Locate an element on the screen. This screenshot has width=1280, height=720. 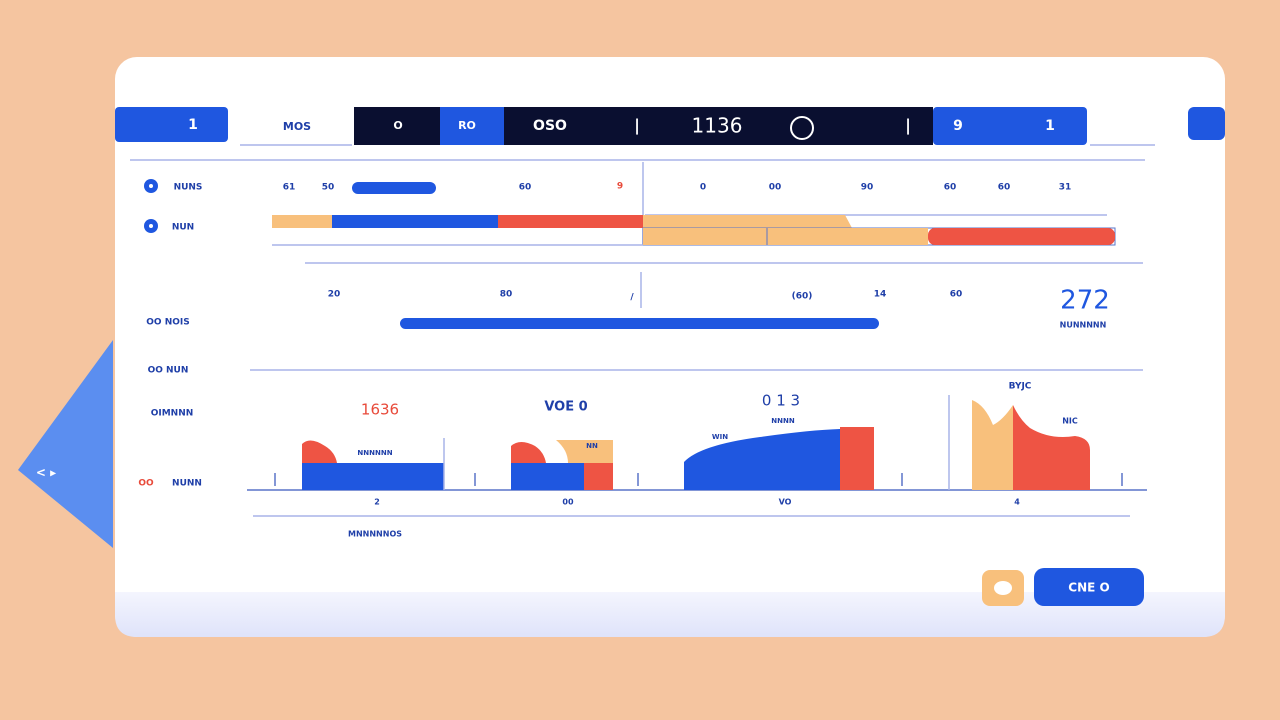
footer-label: MNNNNNOS is located at coordinates (375, 534).